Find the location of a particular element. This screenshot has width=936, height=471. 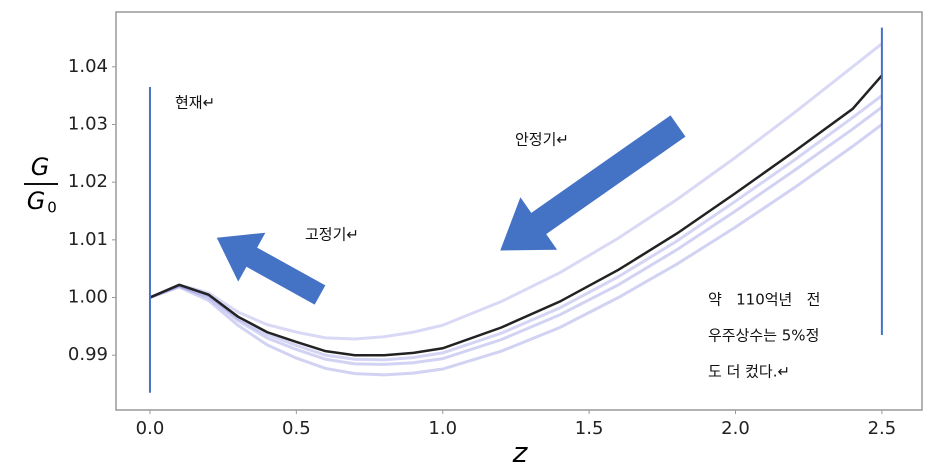

y-label-denominator: G is located at coordinates (36, 201).